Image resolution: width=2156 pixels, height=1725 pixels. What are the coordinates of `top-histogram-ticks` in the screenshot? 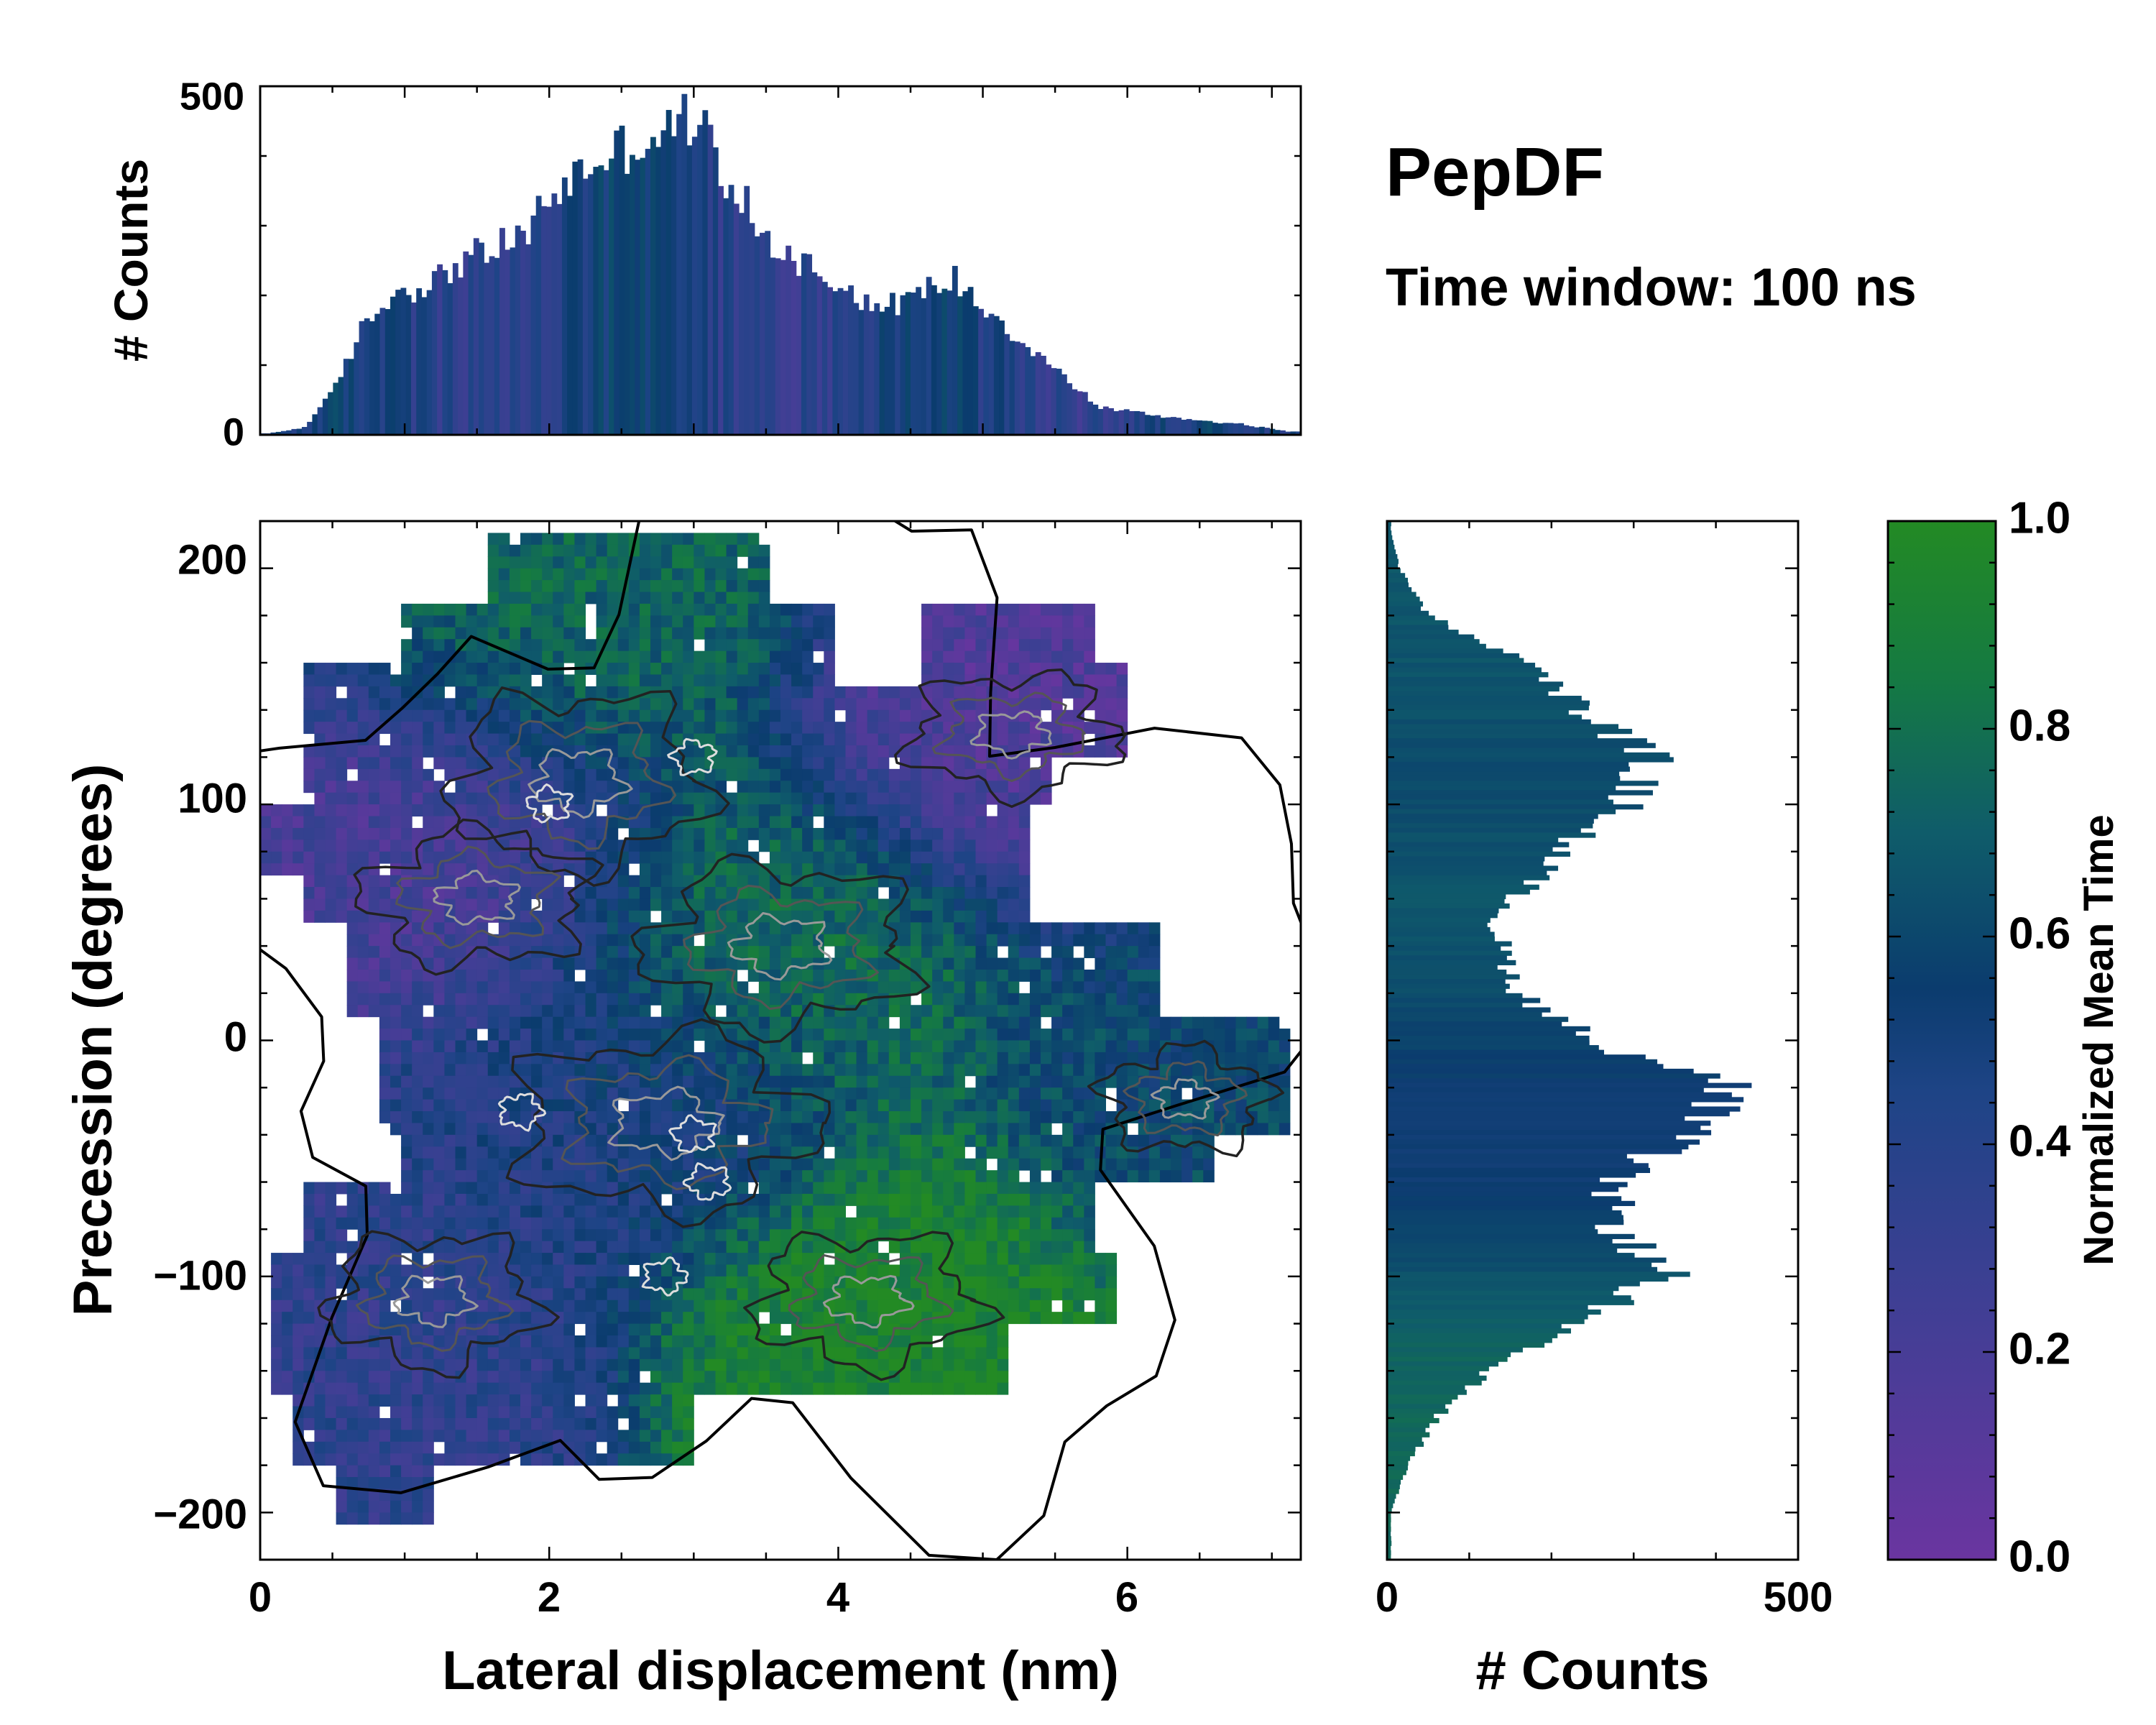 It's located at (780, 260).